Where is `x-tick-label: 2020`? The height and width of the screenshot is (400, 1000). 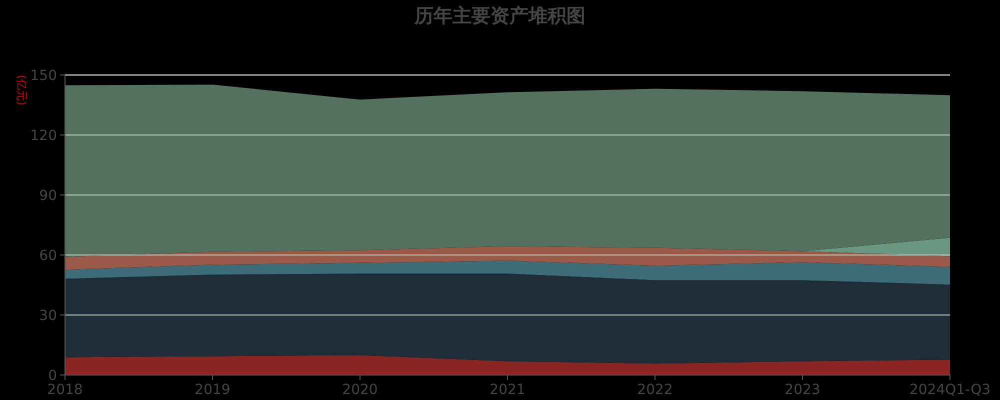 x-tick-label: 2020 is located at coordinates (360, 390).